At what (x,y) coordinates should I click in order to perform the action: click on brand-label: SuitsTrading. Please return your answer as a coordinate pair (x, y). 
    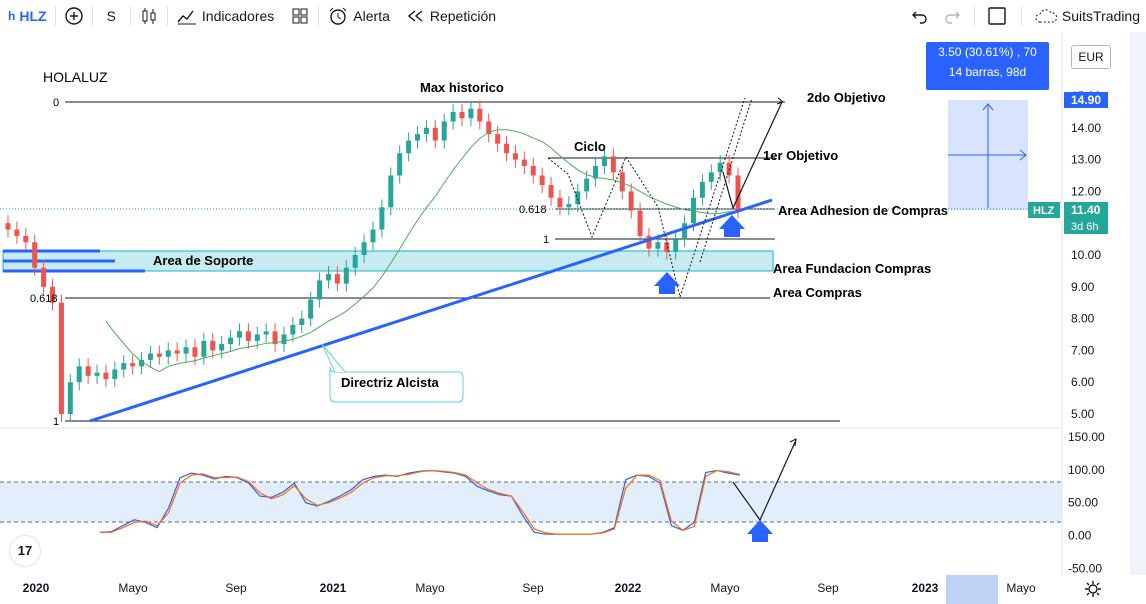
    Looking at the image, I should click on (1100, 16).